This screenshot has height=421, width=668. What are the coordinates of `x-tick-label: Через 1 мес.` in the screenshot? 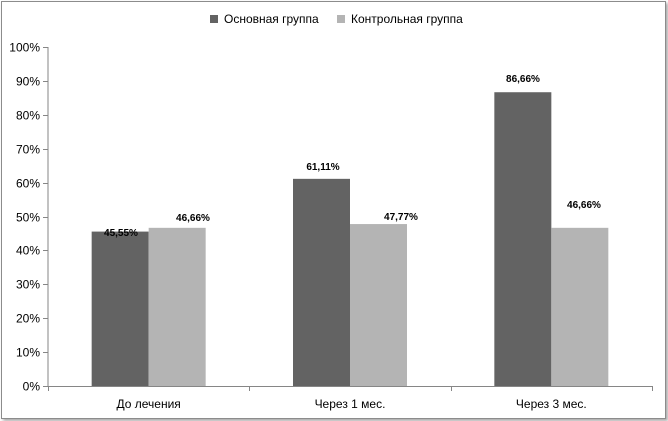 It's located at (350, 404).